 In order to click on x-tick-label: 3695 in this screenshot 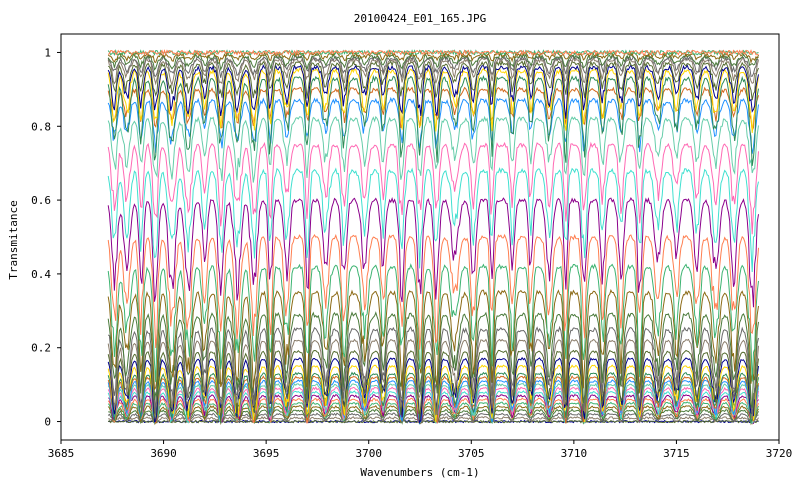, I will do `click(266, 453)`.